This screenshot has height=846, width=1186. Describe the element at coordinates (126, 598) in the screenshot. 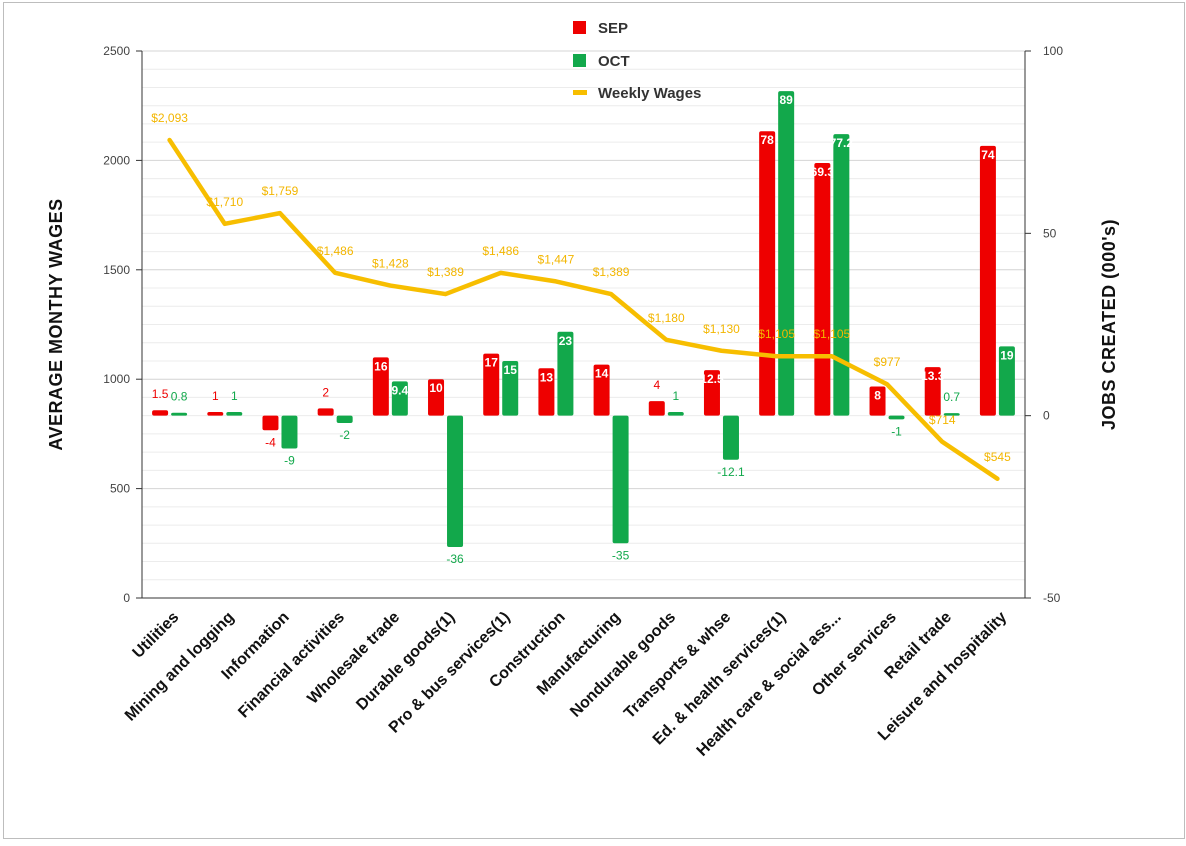

I see `left-tick-label: 0` at that location.